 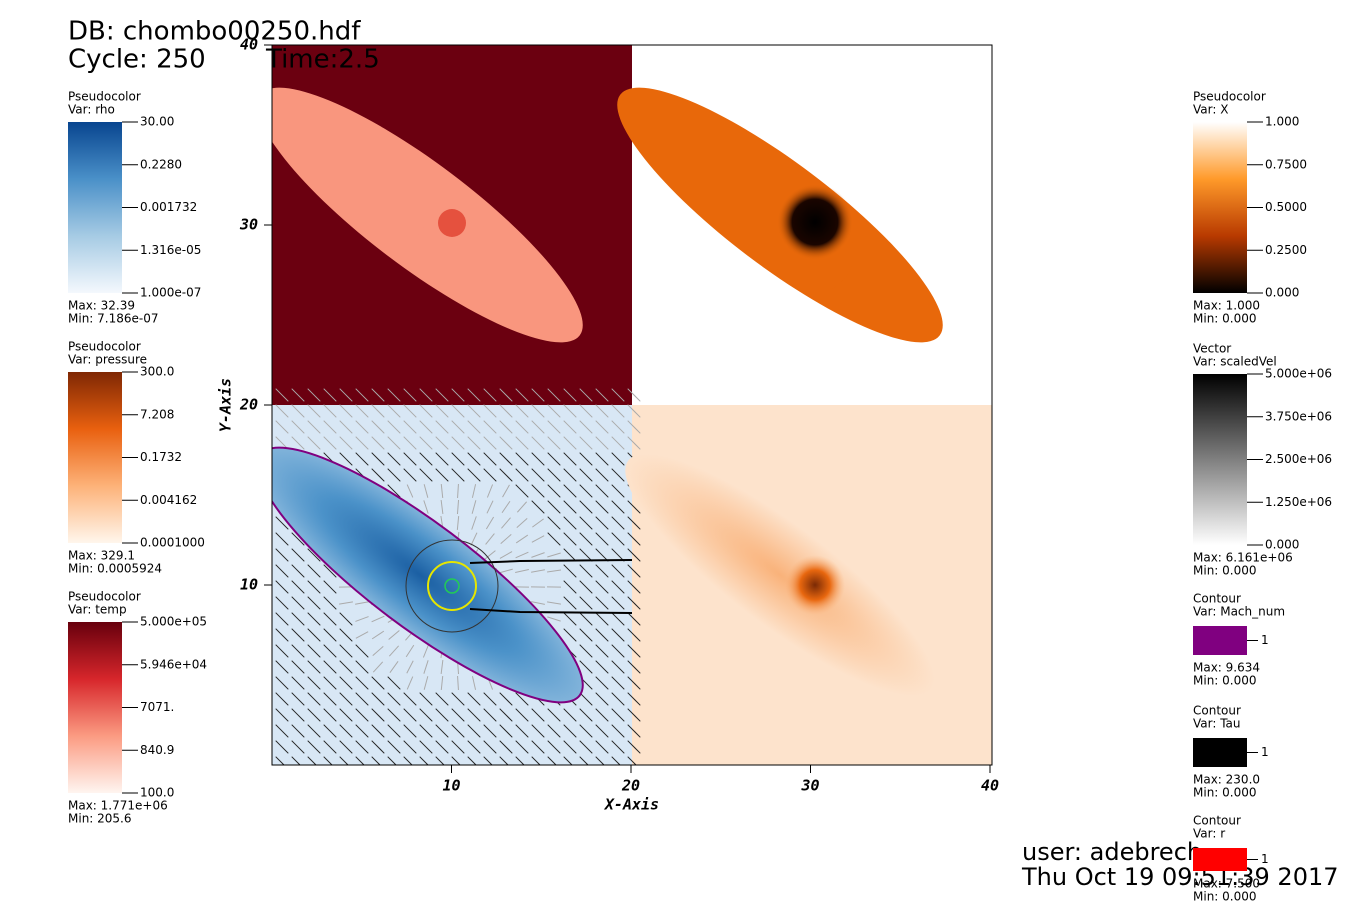 I want to click on legend-tick-label: 840.9, so click(x=157, y=750).